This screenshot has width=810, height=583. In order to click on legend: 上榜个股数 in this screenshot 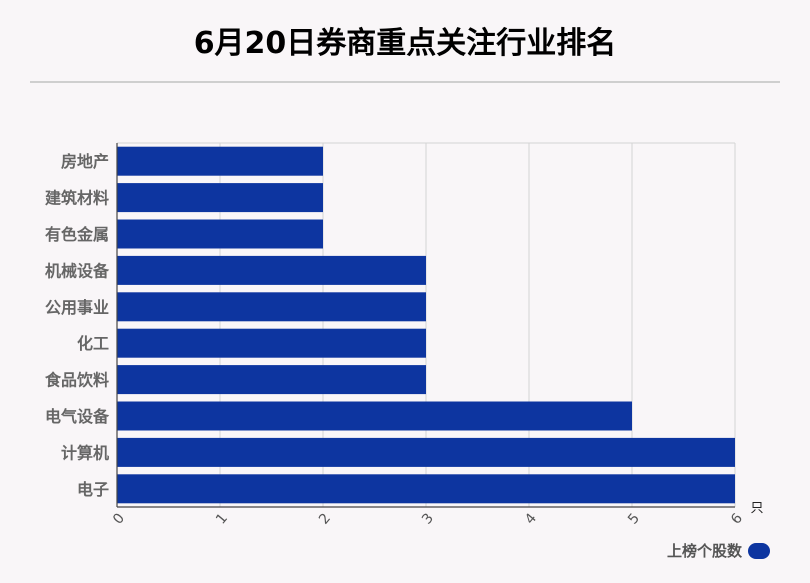, I will do `click(718, 550)`.